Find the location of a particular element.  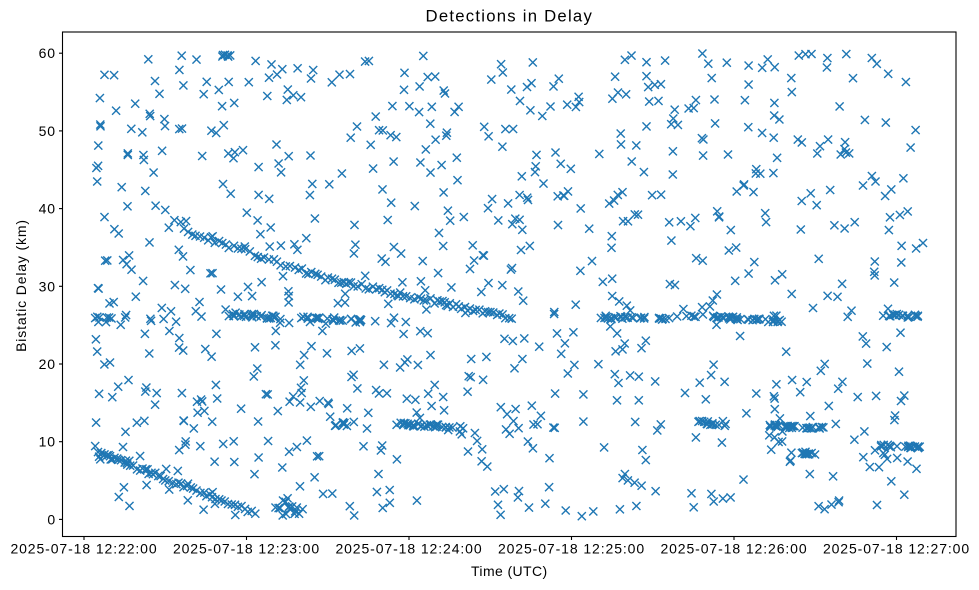

svg-text: 2025-07-18 12:24:00 is located at coordinates (408, 549).